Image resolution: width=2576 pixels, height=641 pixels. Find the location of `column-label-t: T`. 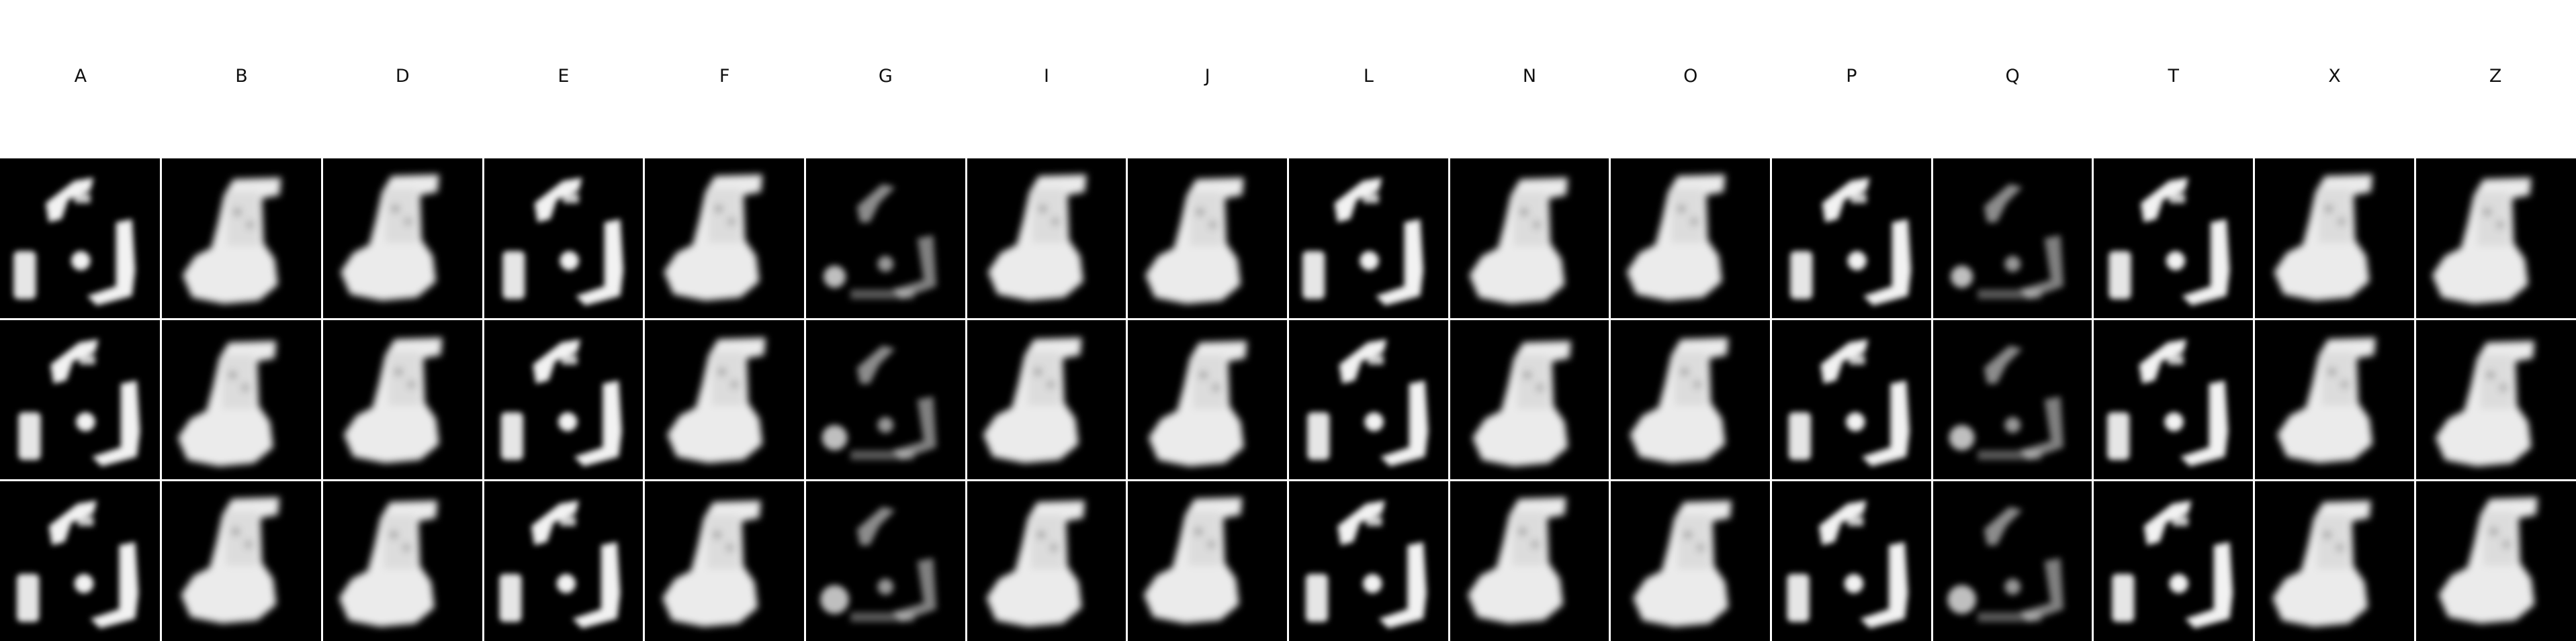

column-label-t: T is located at coordinates (2174, 76).